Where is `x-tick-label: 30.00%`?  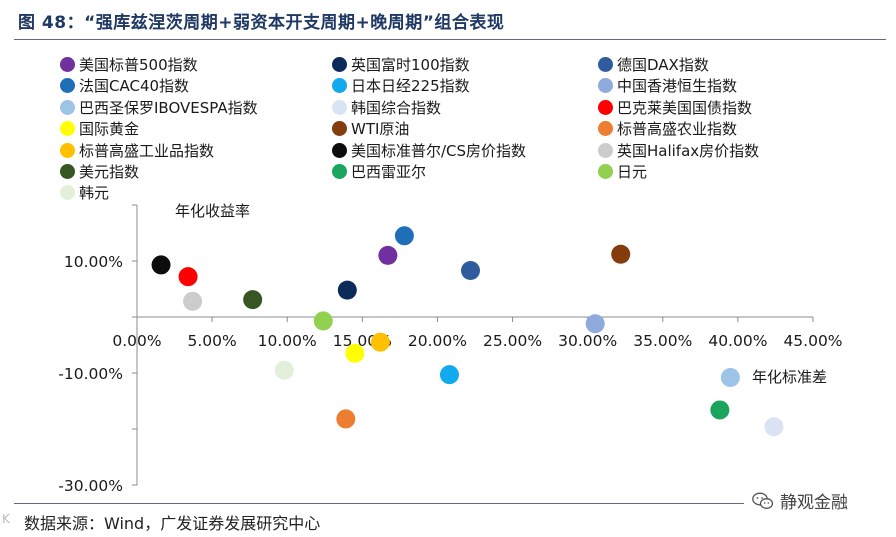
x-tick-label: 30.00% is located at coordinates (587, 341).